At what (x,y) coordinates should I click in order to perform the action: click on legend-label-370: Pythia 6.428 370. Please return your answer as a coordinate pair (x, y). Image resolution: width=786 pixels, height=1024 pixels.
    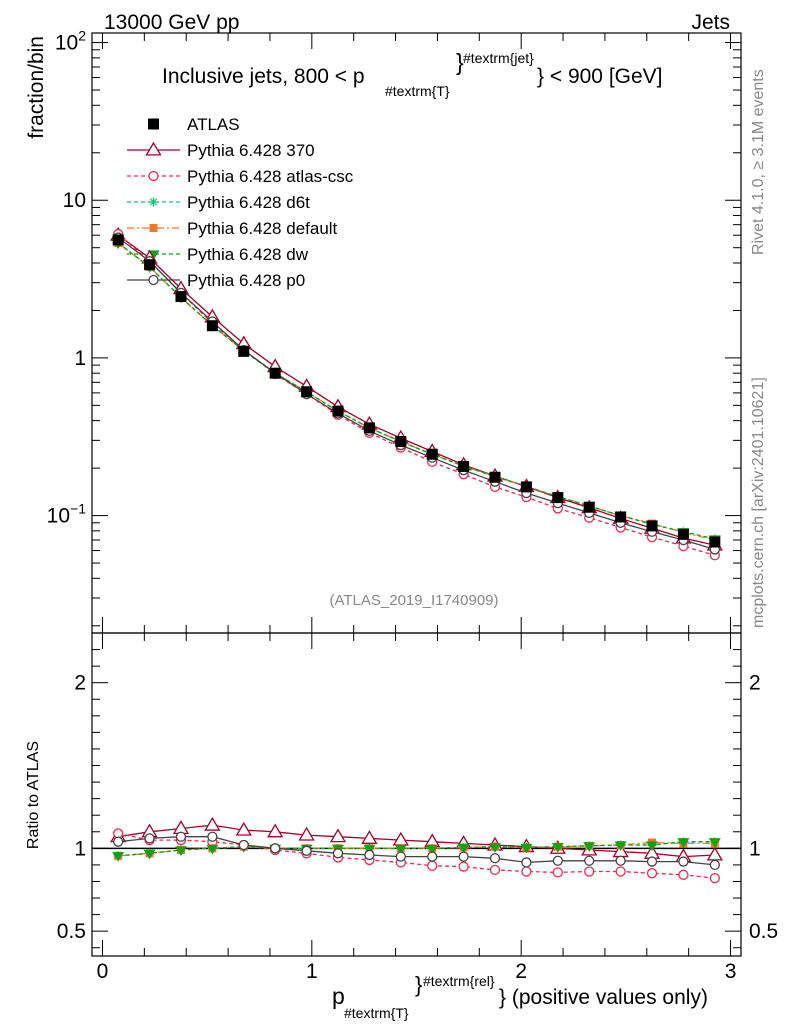
    Looking at the image, I should click on (251, 150).